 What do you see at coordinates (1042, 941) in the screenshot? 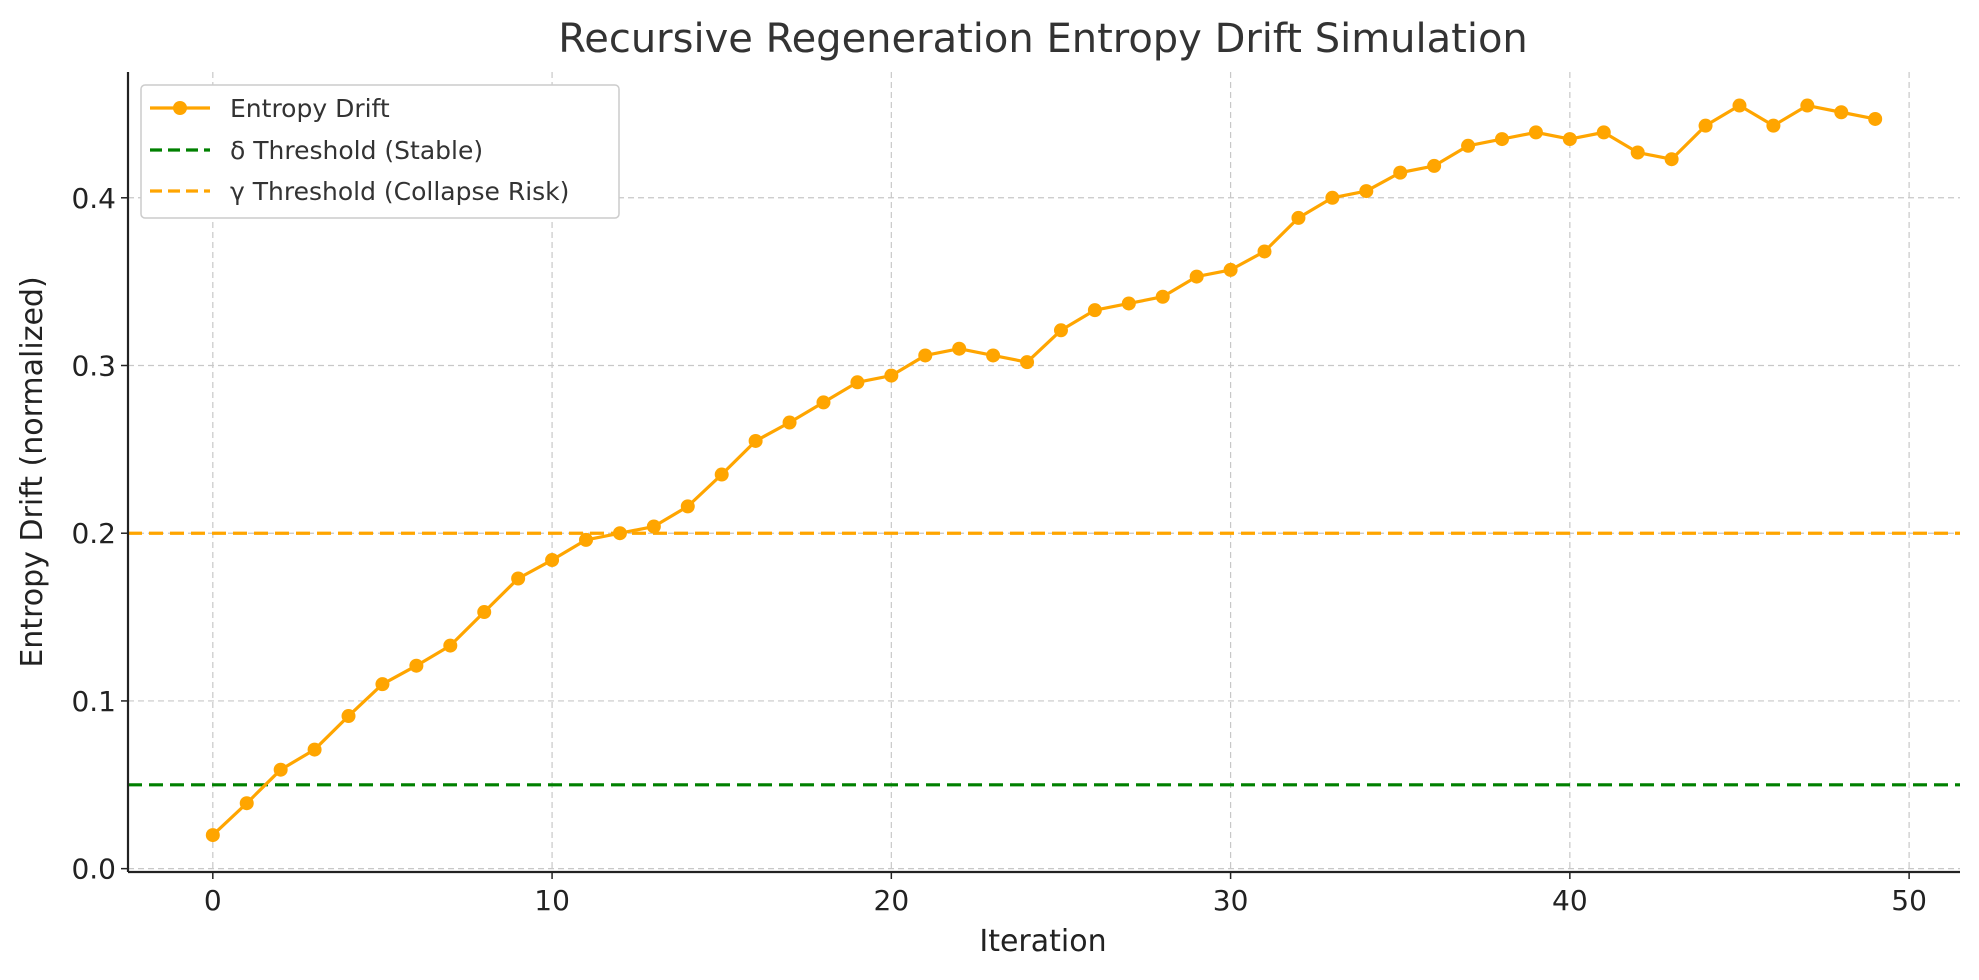
I see `x-axis-label: Iteration` at bounding box center [1042, 941].